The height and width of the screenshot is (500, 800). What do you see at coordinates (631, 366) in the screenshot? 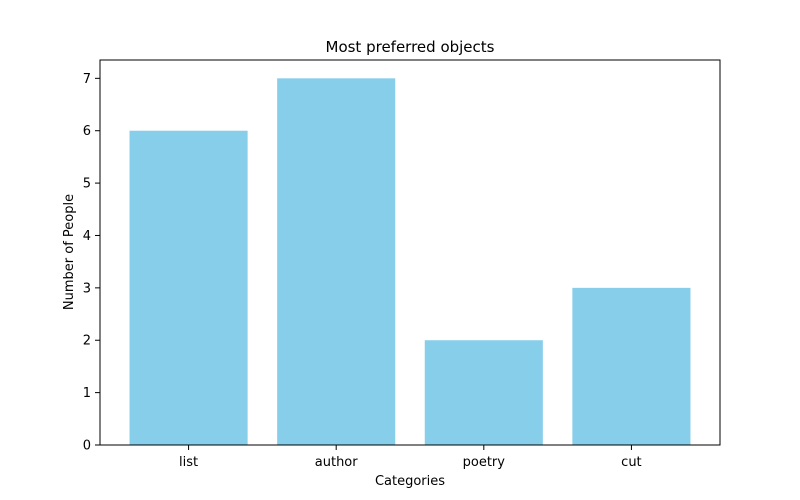
I see `bar-cut` at bounding box center [631, 366].